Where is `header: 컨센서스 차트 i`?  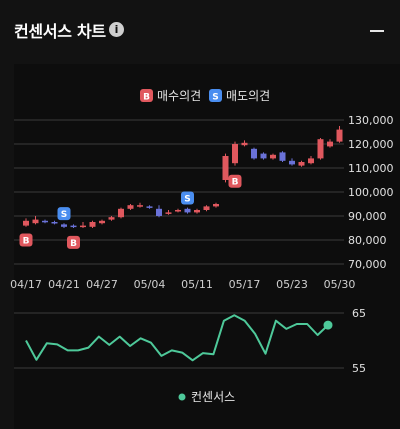 header: 컨센서스 차트 i is located at coordinates (200, 28).